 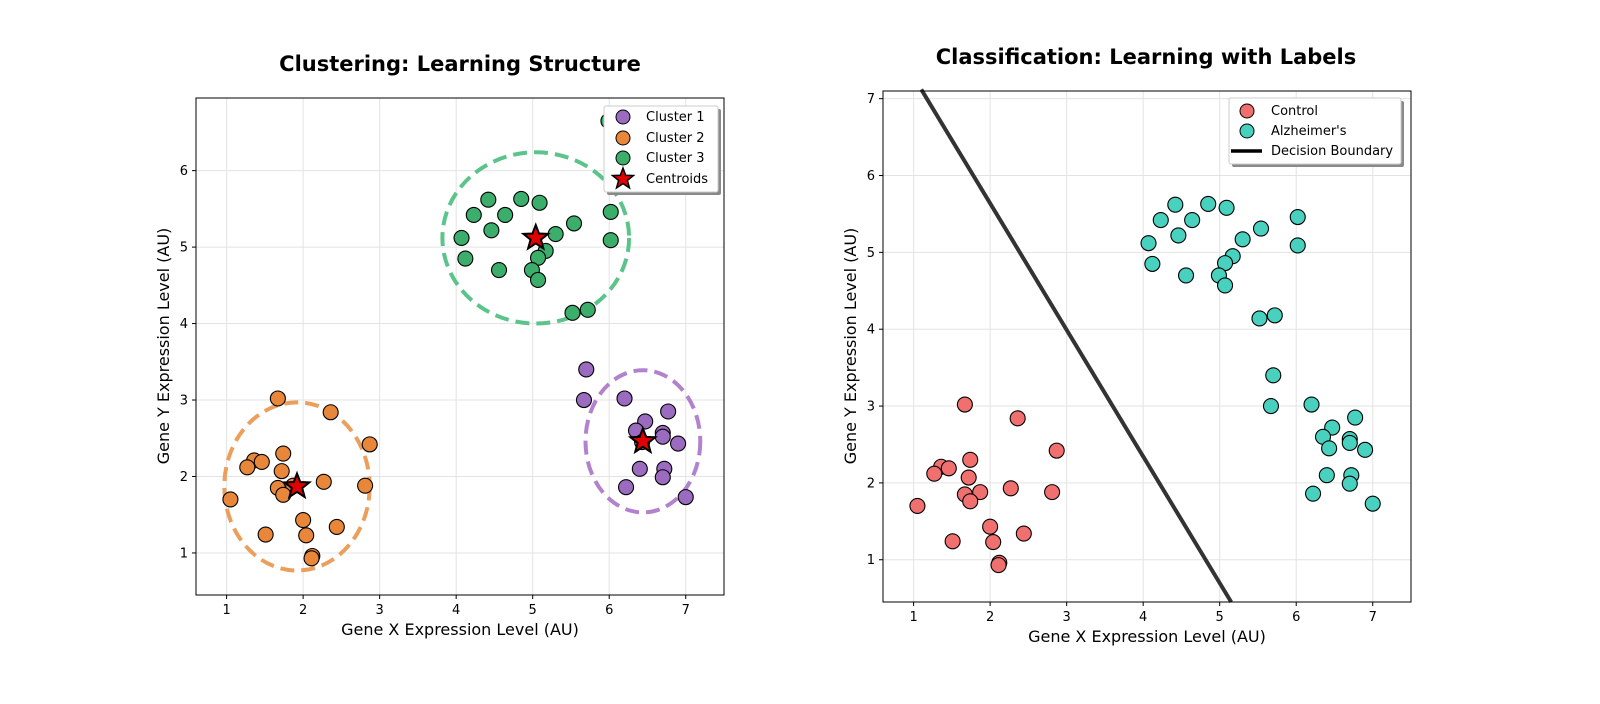 I want to click on classification-title: Classification: Learning with Labels, so click(x=1146, y=57).